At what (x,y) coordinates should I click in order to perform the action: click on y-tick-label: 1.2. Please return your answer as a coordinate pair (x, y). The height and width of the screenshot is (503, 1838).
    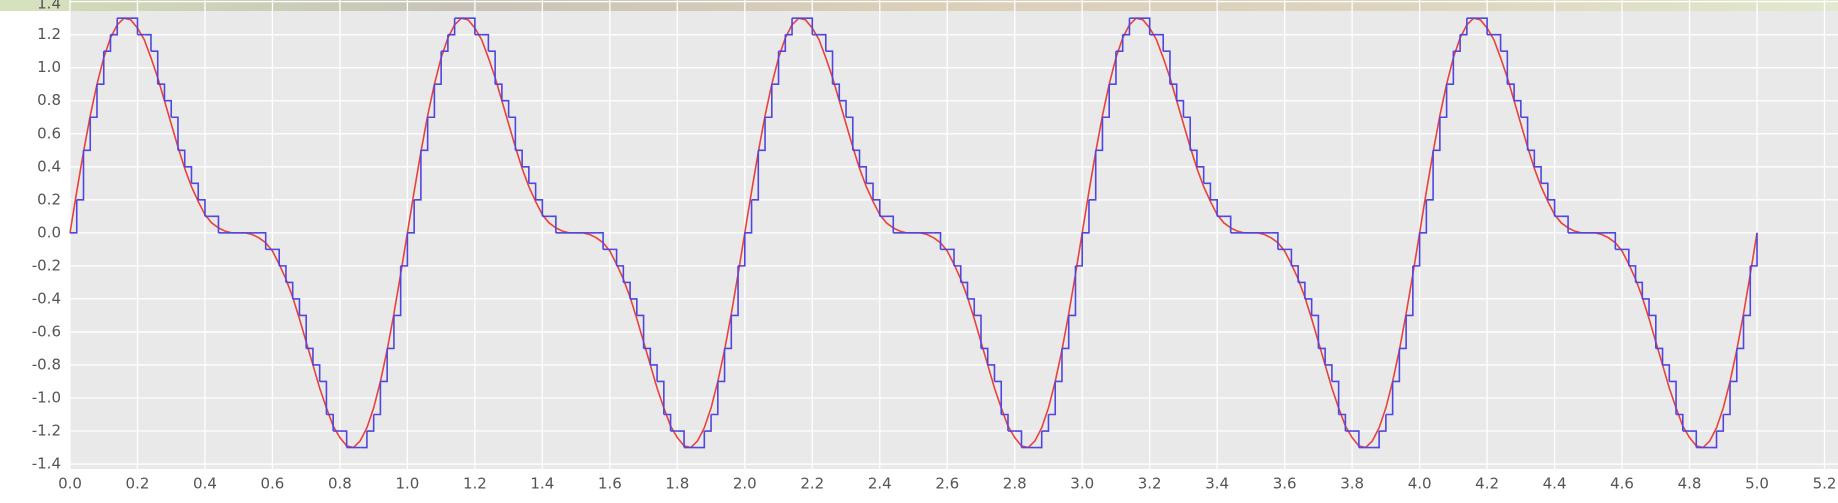
    Looking at the image, I should click on (49, 34).